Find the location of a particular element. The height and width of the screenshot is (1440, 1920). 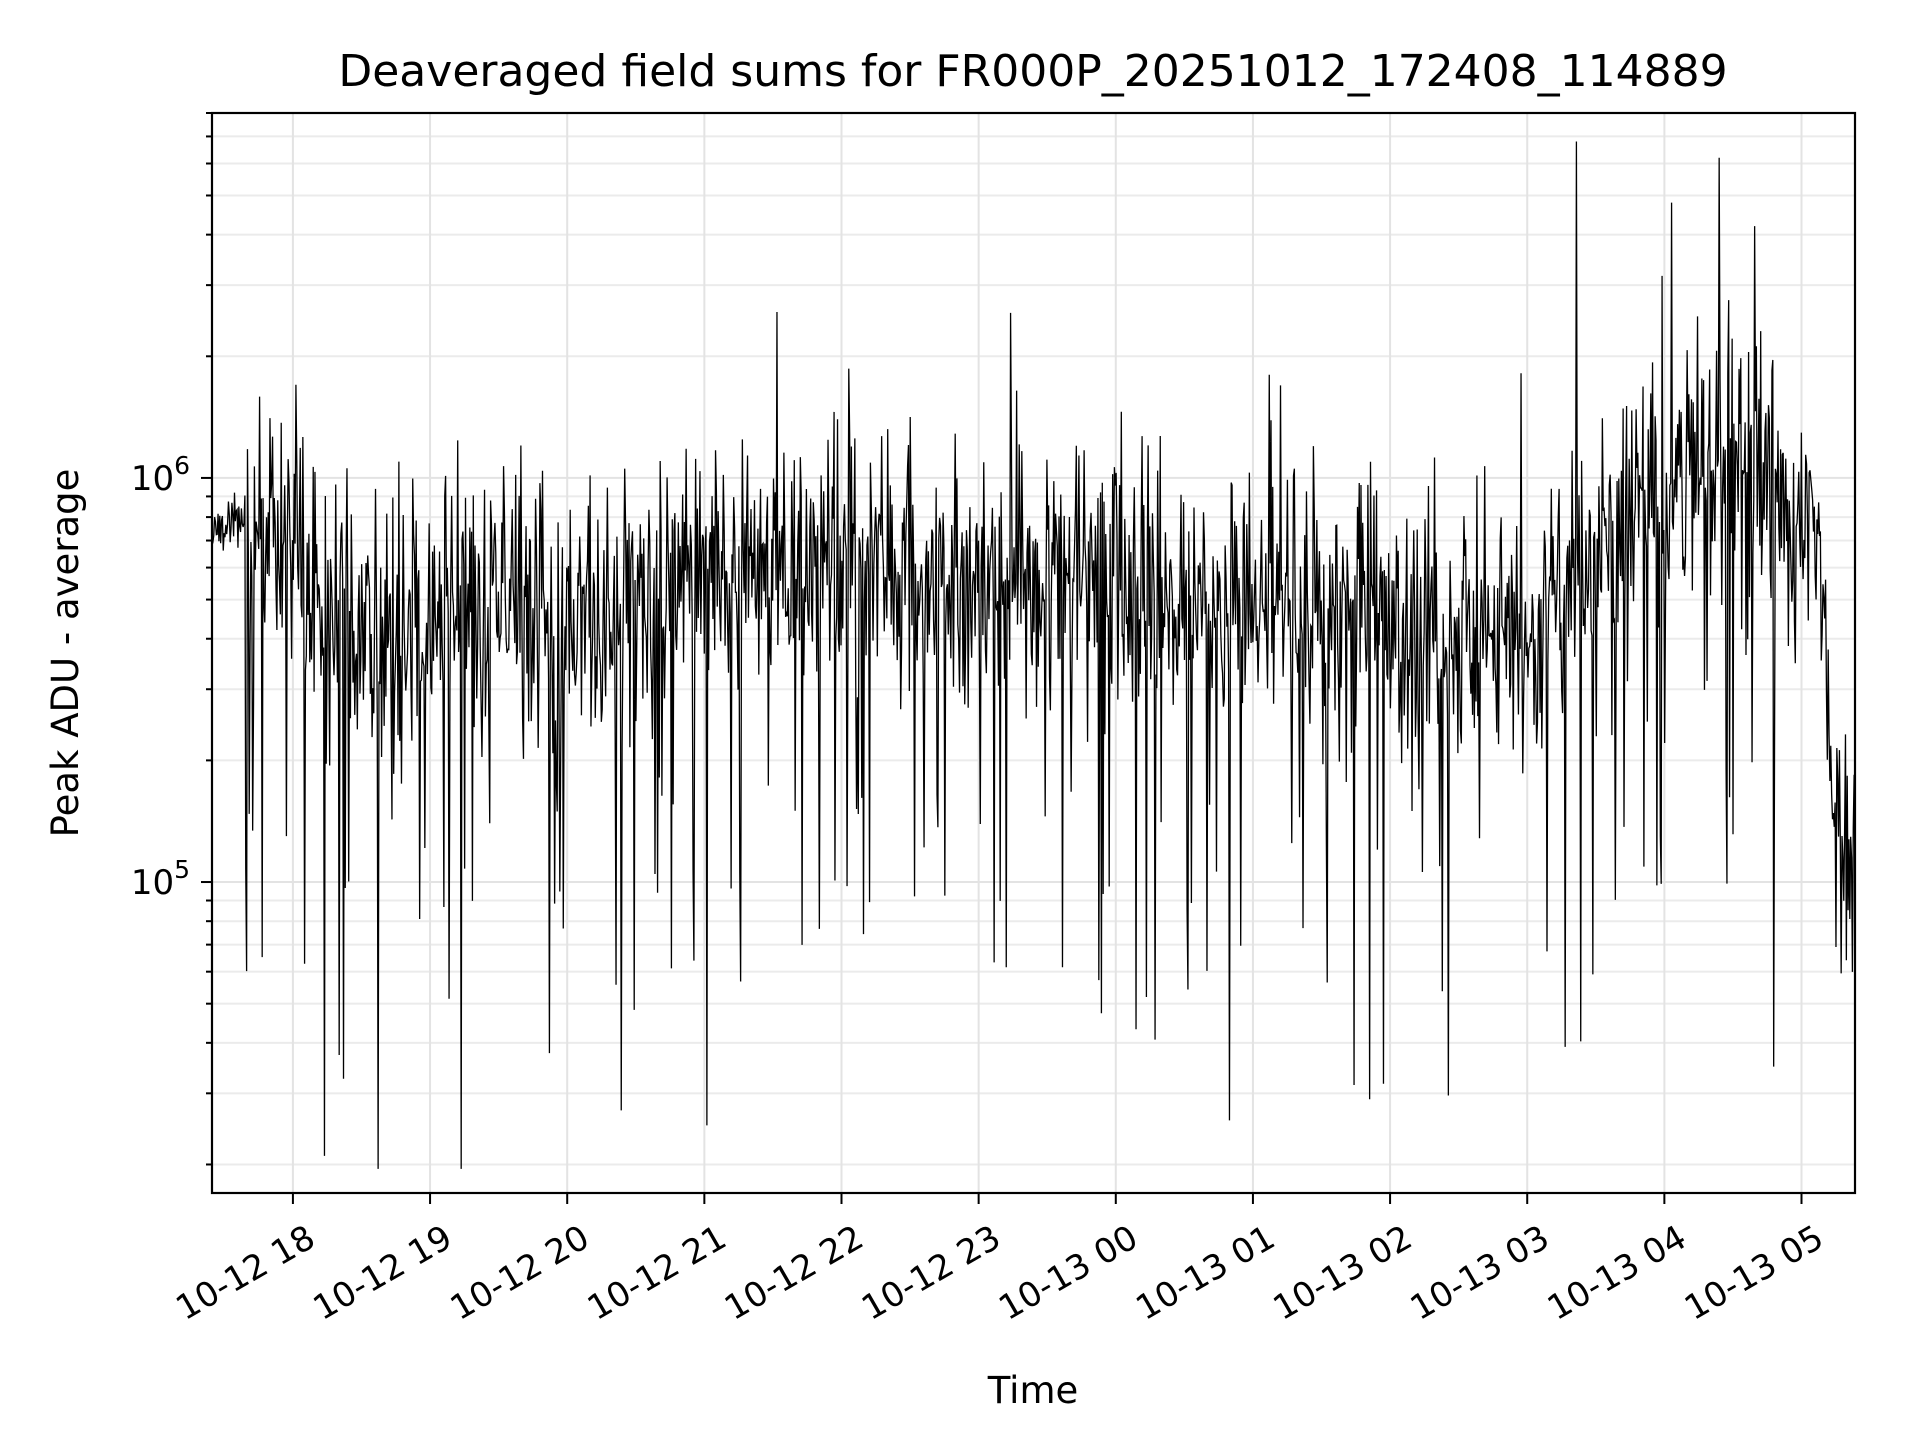

y-tick-label-exponent: 5 is located at coordinates (182, 869).